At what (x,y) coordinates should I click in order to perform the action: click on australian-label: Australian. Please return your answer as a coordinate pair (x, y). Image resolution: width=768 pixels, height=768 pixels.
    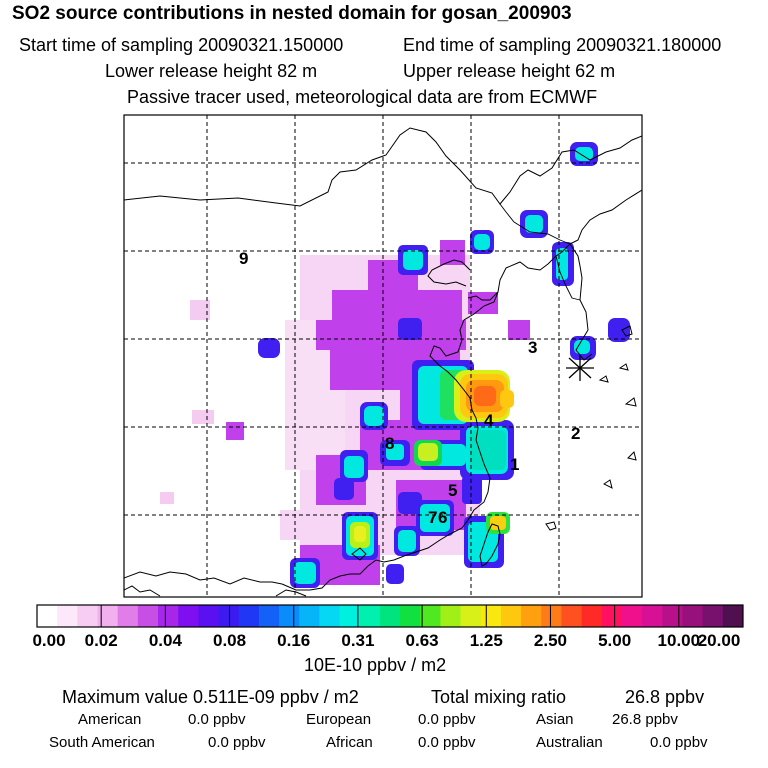
    Looking at the image, I should click on (569, 742).